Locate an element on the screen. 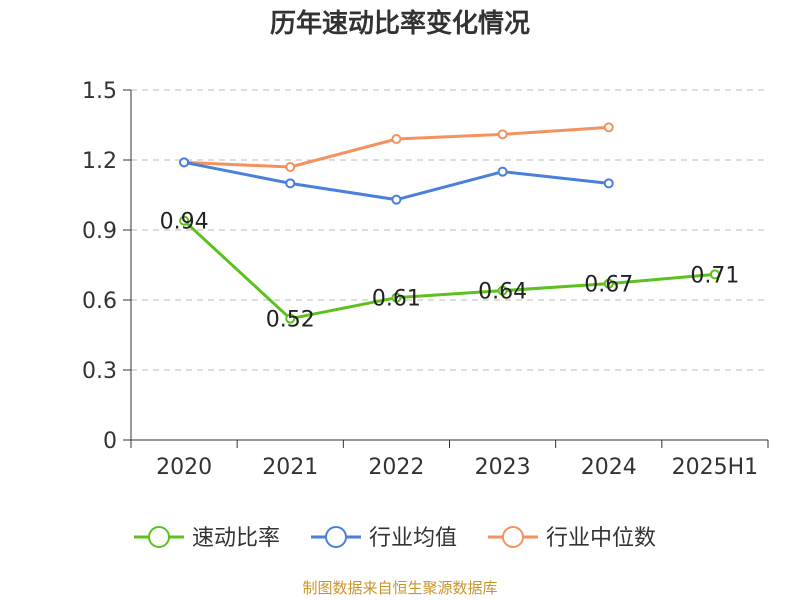 The height and width of the screenshot is (600, 800). legend-label: 行业中位数 is located at coordinates (601, 538).